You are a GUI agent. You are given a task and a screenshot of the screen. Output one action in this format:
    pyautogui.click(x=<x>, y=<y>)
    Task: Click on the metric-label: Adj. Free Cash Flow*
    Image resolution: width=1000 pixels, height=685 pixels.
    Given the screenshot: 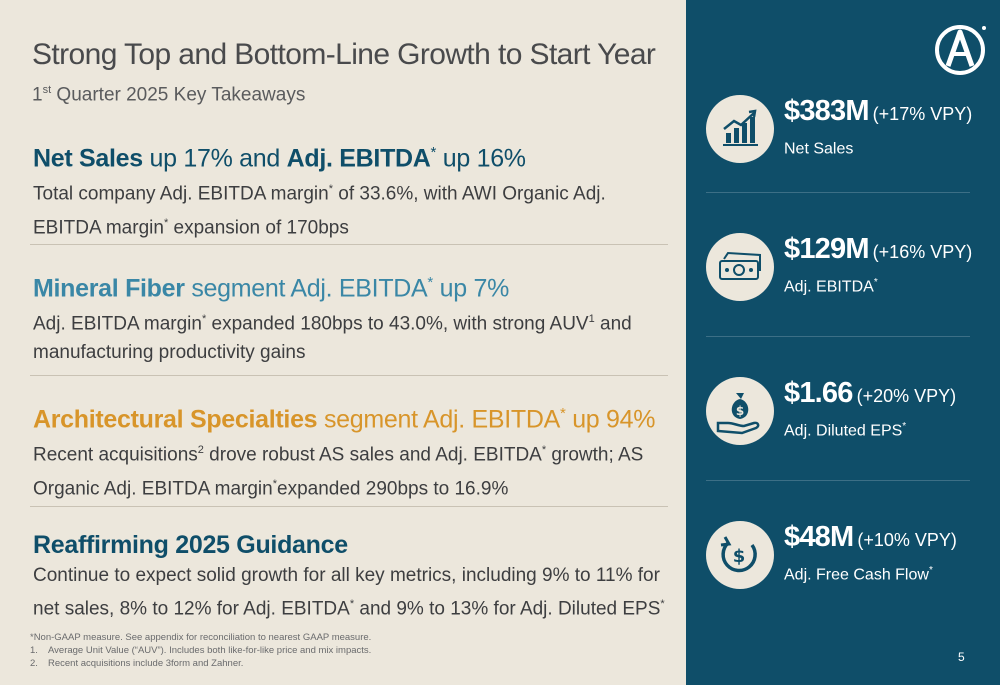 What is the action you would take?
    pyautogui.click(x=858, y=574)
    